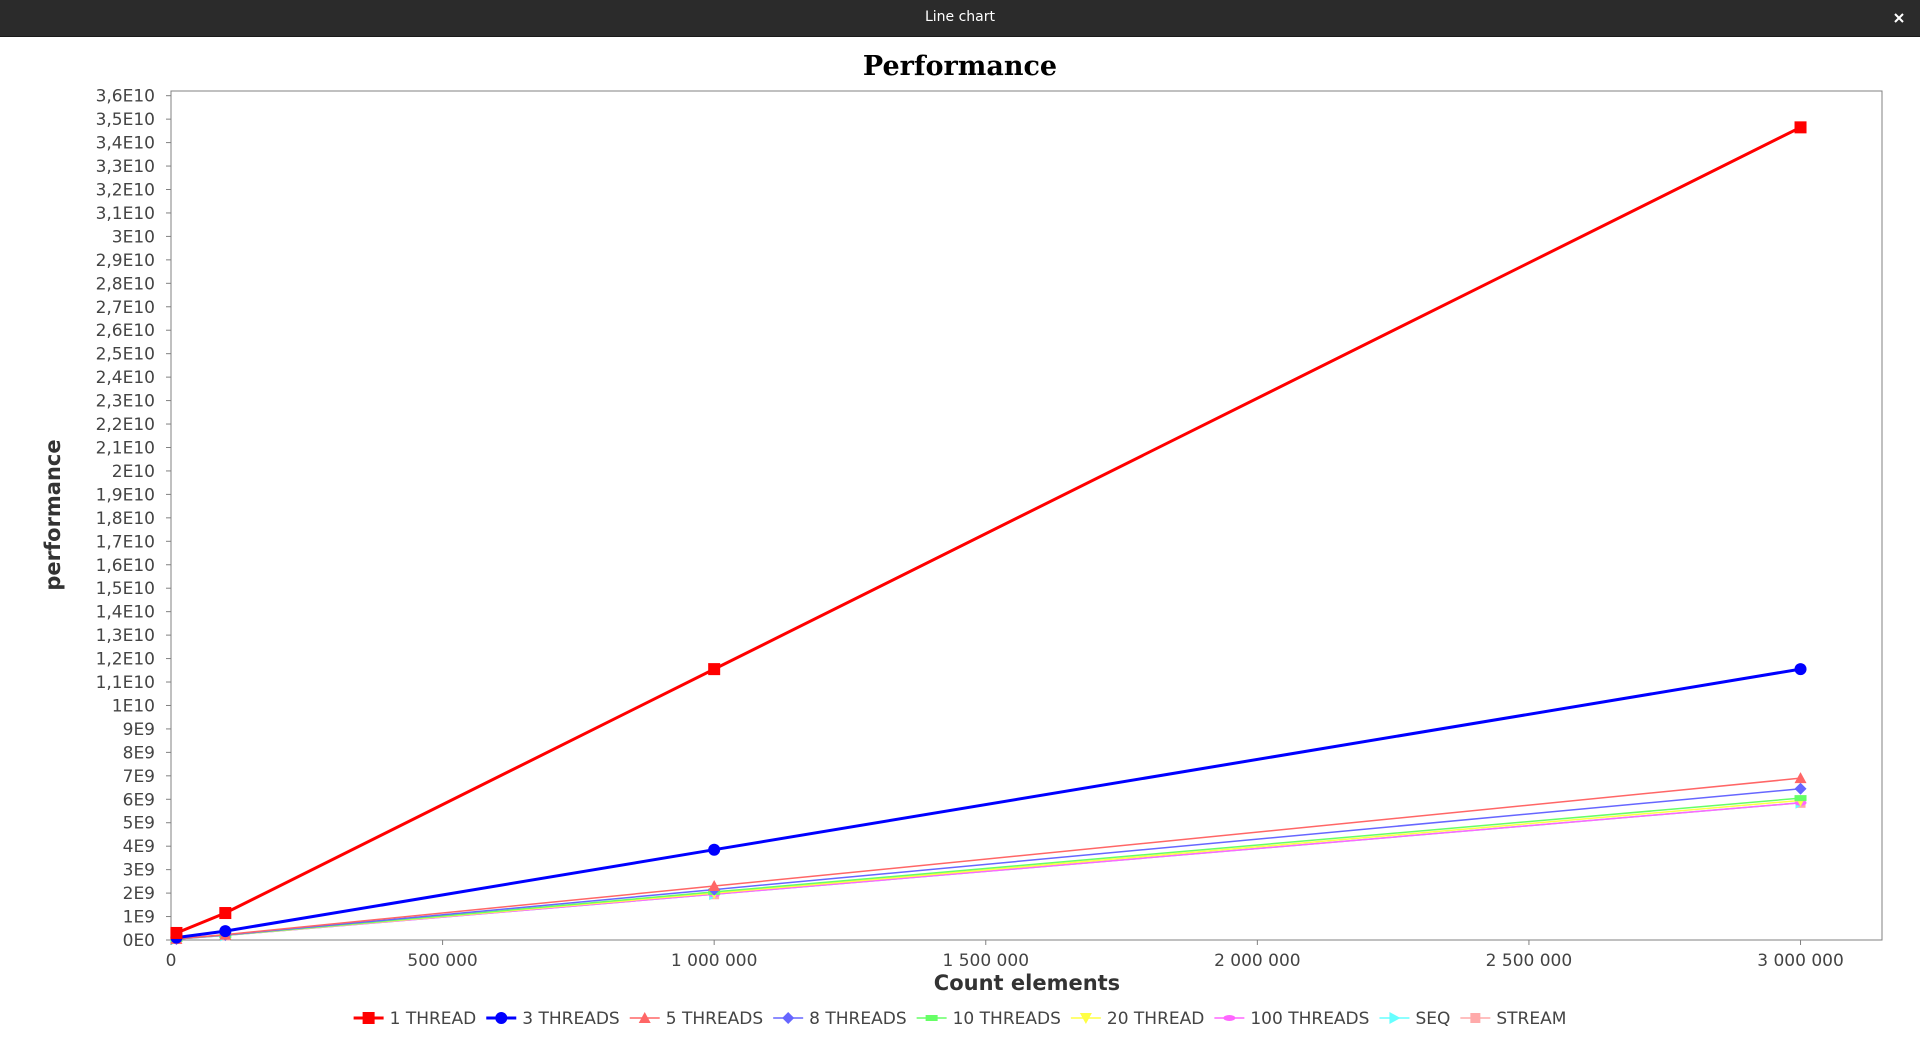 The height and width of the screenshot is (1048, 1920). Describe the element at coordinates (125, 495) in the screenshot. I see `y-tick-label: 1,9E10` at that location.